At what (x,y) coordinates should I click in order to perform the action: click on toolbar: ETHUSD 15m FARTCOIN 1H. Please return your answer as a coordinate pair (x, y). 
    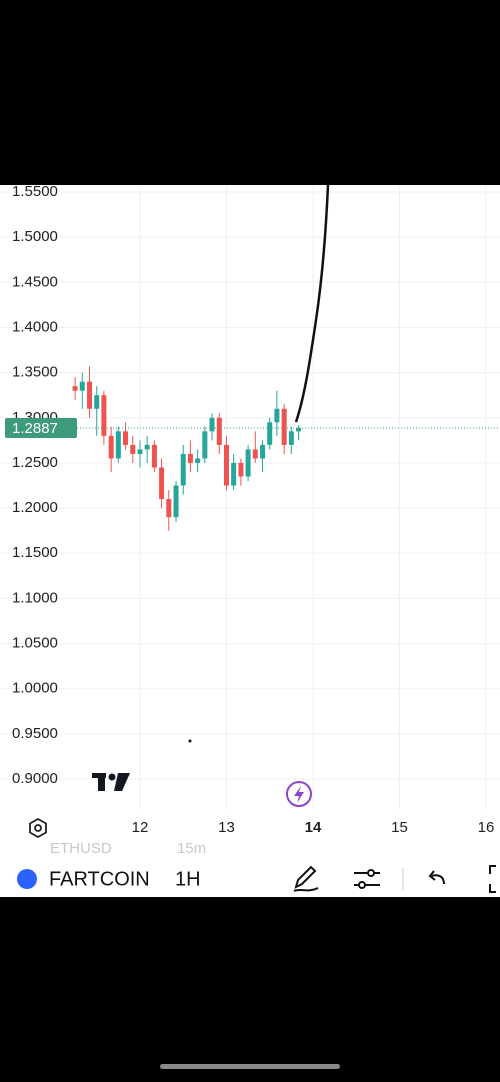
    Looking at the image, I should click on (250, 868).